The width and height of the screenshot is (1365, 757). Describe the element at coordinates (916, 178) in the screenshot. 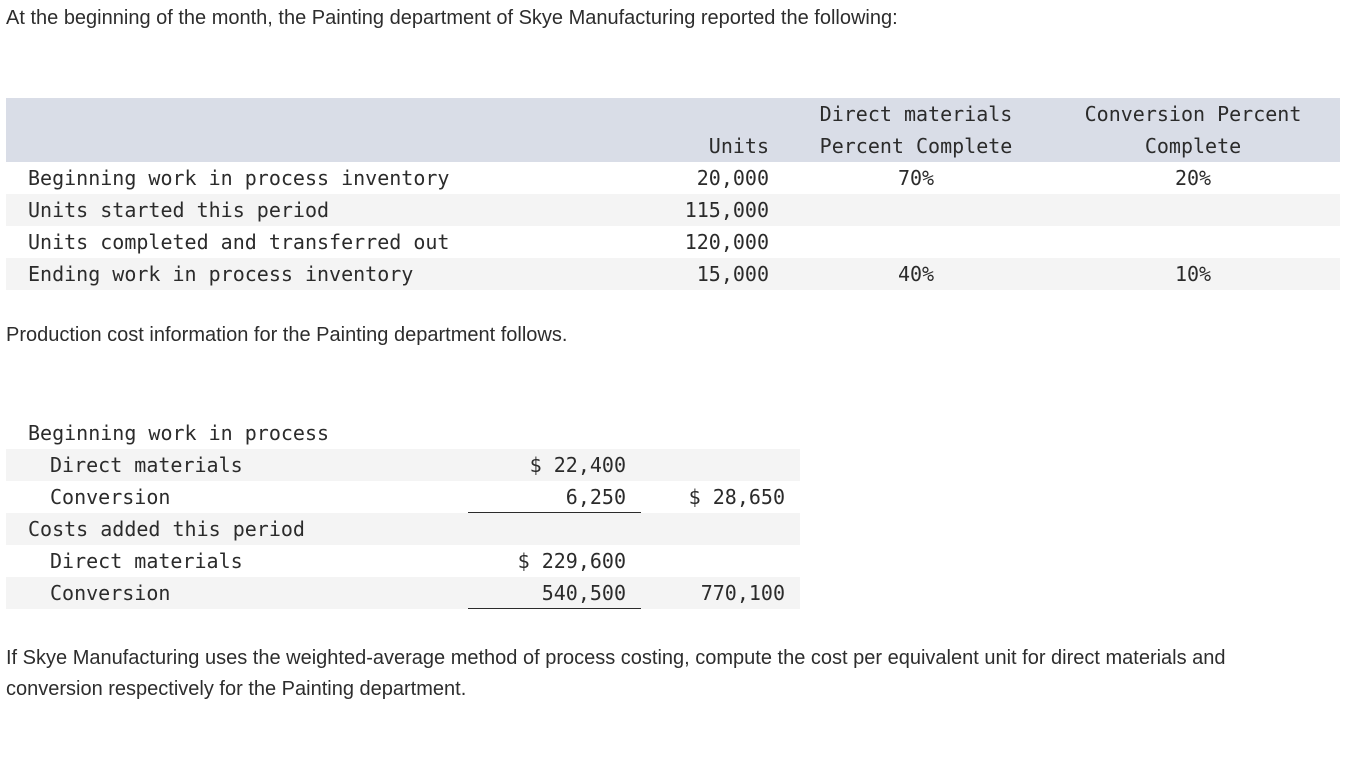

I see `row-dm-percent: 70%` at that location.